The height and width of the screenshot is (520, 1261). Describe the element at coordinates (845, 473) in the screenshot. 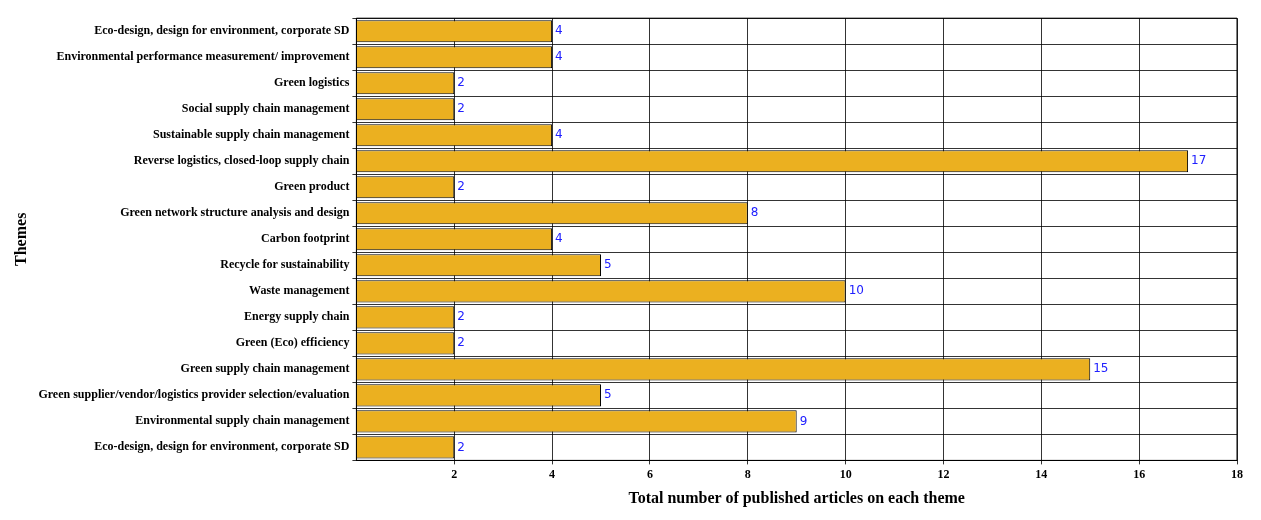

I see `x-tick-label: 10` at that location.